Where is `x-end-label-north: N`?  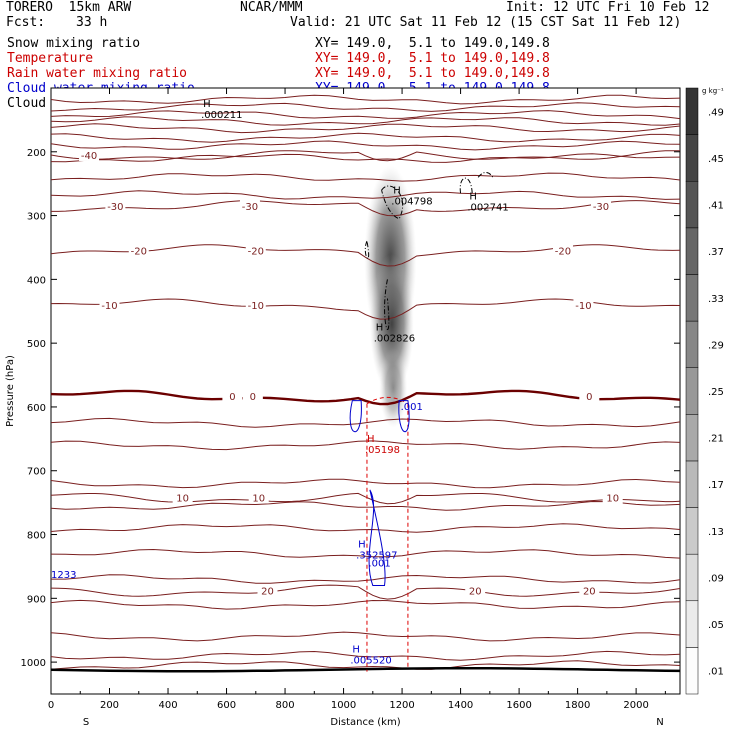 x-end-label-north: N is located at coordinates (659, 722).